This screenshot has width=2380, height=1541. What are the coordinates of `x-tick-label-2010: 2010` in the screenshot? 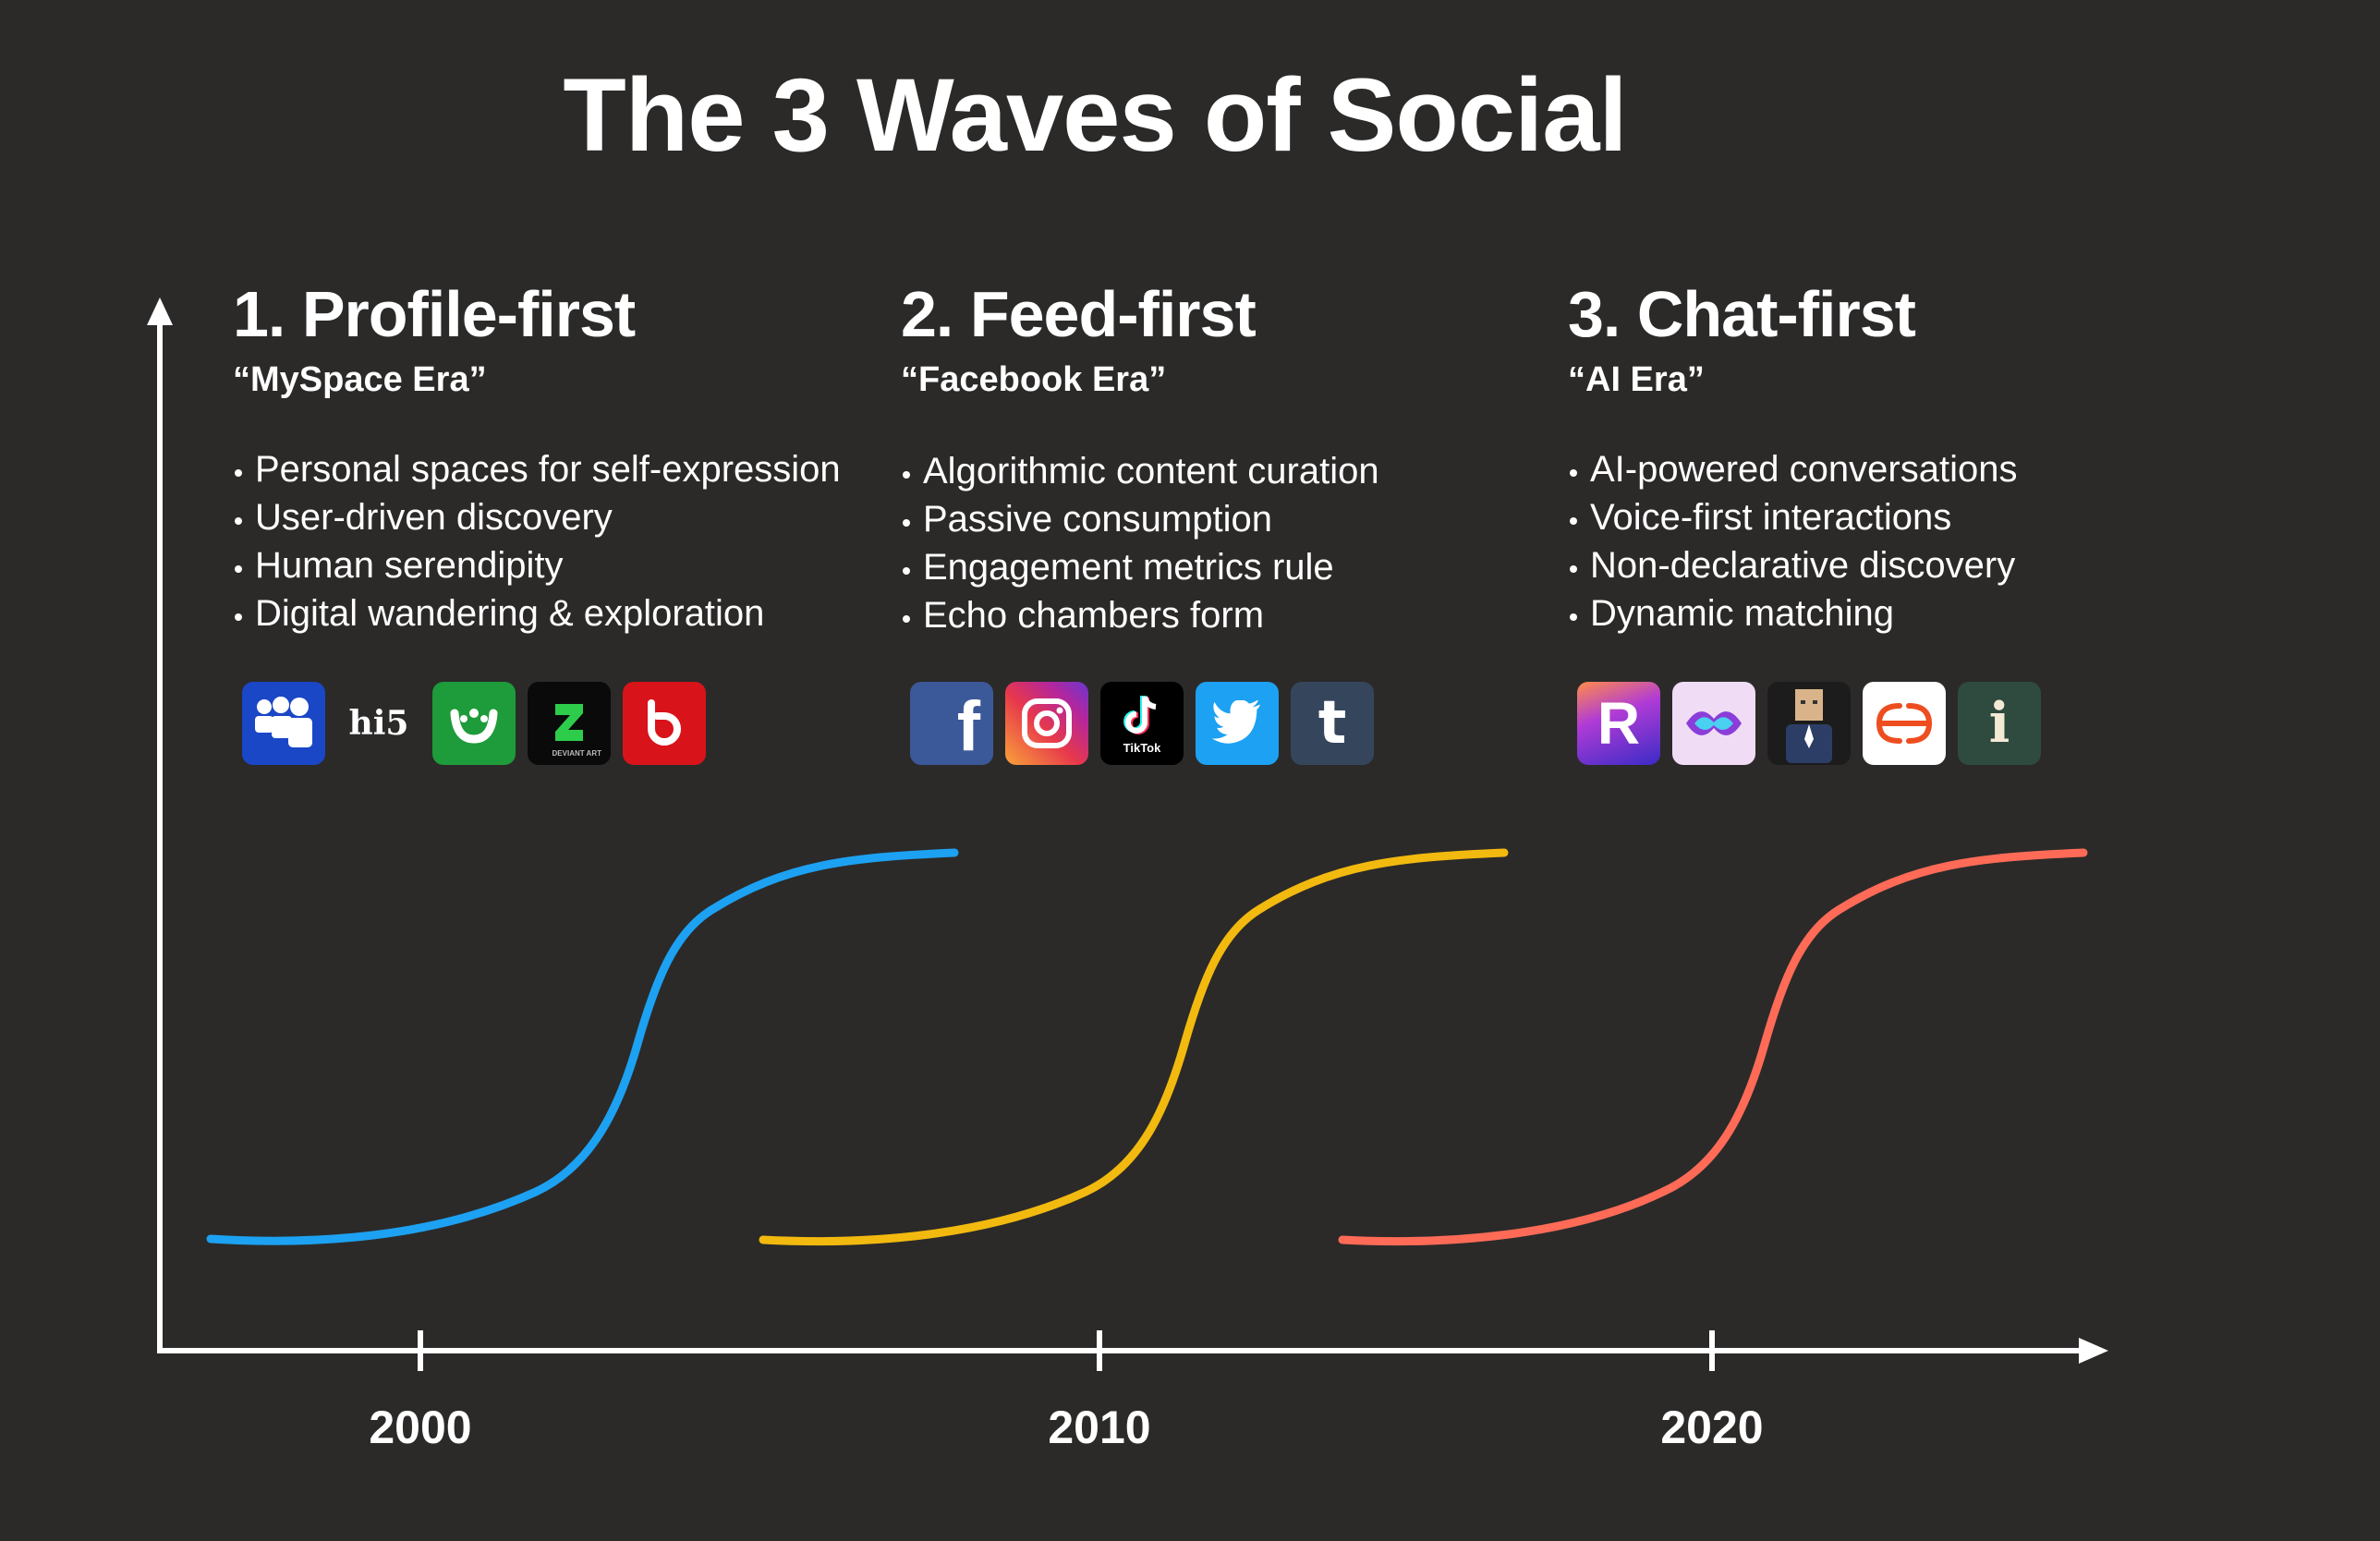 It's located at (1099, 1427).